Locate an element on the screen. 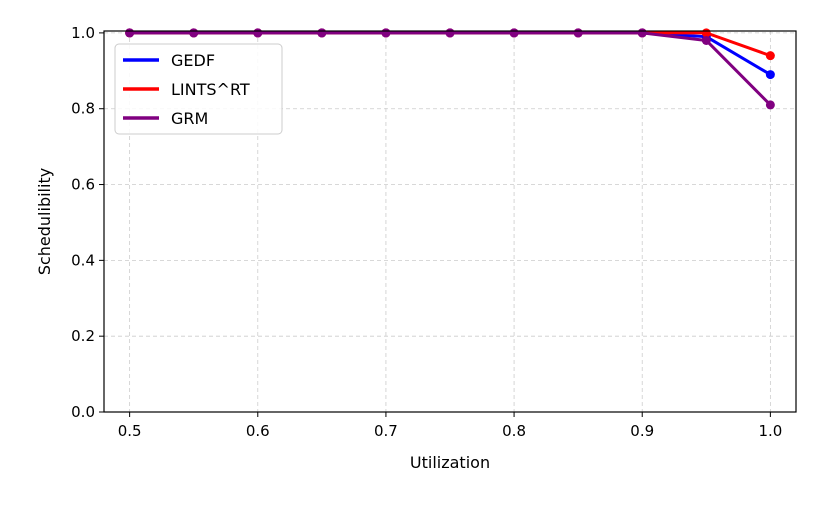  x-tick-label: 0.7 is located at coordinates (386, 431).